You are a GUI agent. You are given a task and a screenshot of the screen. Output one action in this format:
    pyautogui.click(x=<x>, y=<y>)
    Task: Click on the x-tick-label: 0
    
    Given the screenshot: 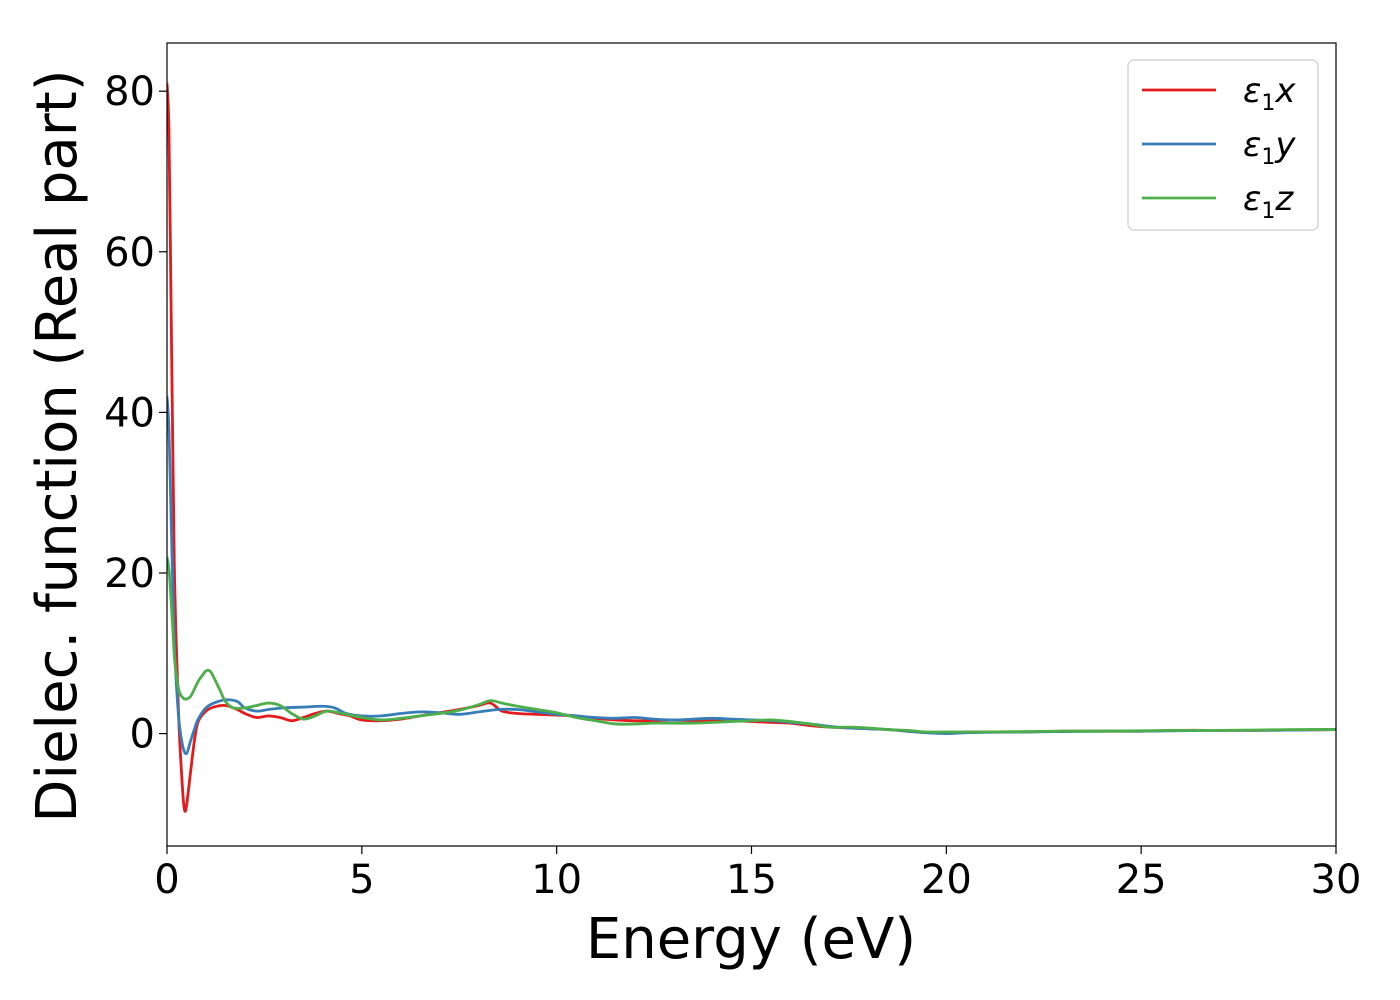 What is the action you would take?
    pyautogui.click(x=166, y=880)
    